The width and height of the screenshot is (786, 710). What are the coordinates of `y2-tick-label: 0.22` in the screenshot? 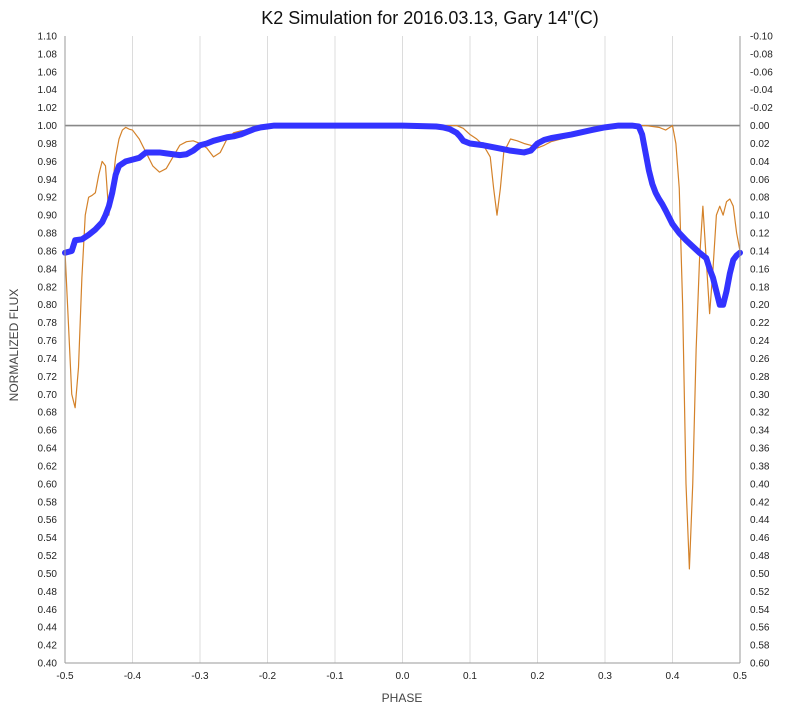 It's located at (760, 323).